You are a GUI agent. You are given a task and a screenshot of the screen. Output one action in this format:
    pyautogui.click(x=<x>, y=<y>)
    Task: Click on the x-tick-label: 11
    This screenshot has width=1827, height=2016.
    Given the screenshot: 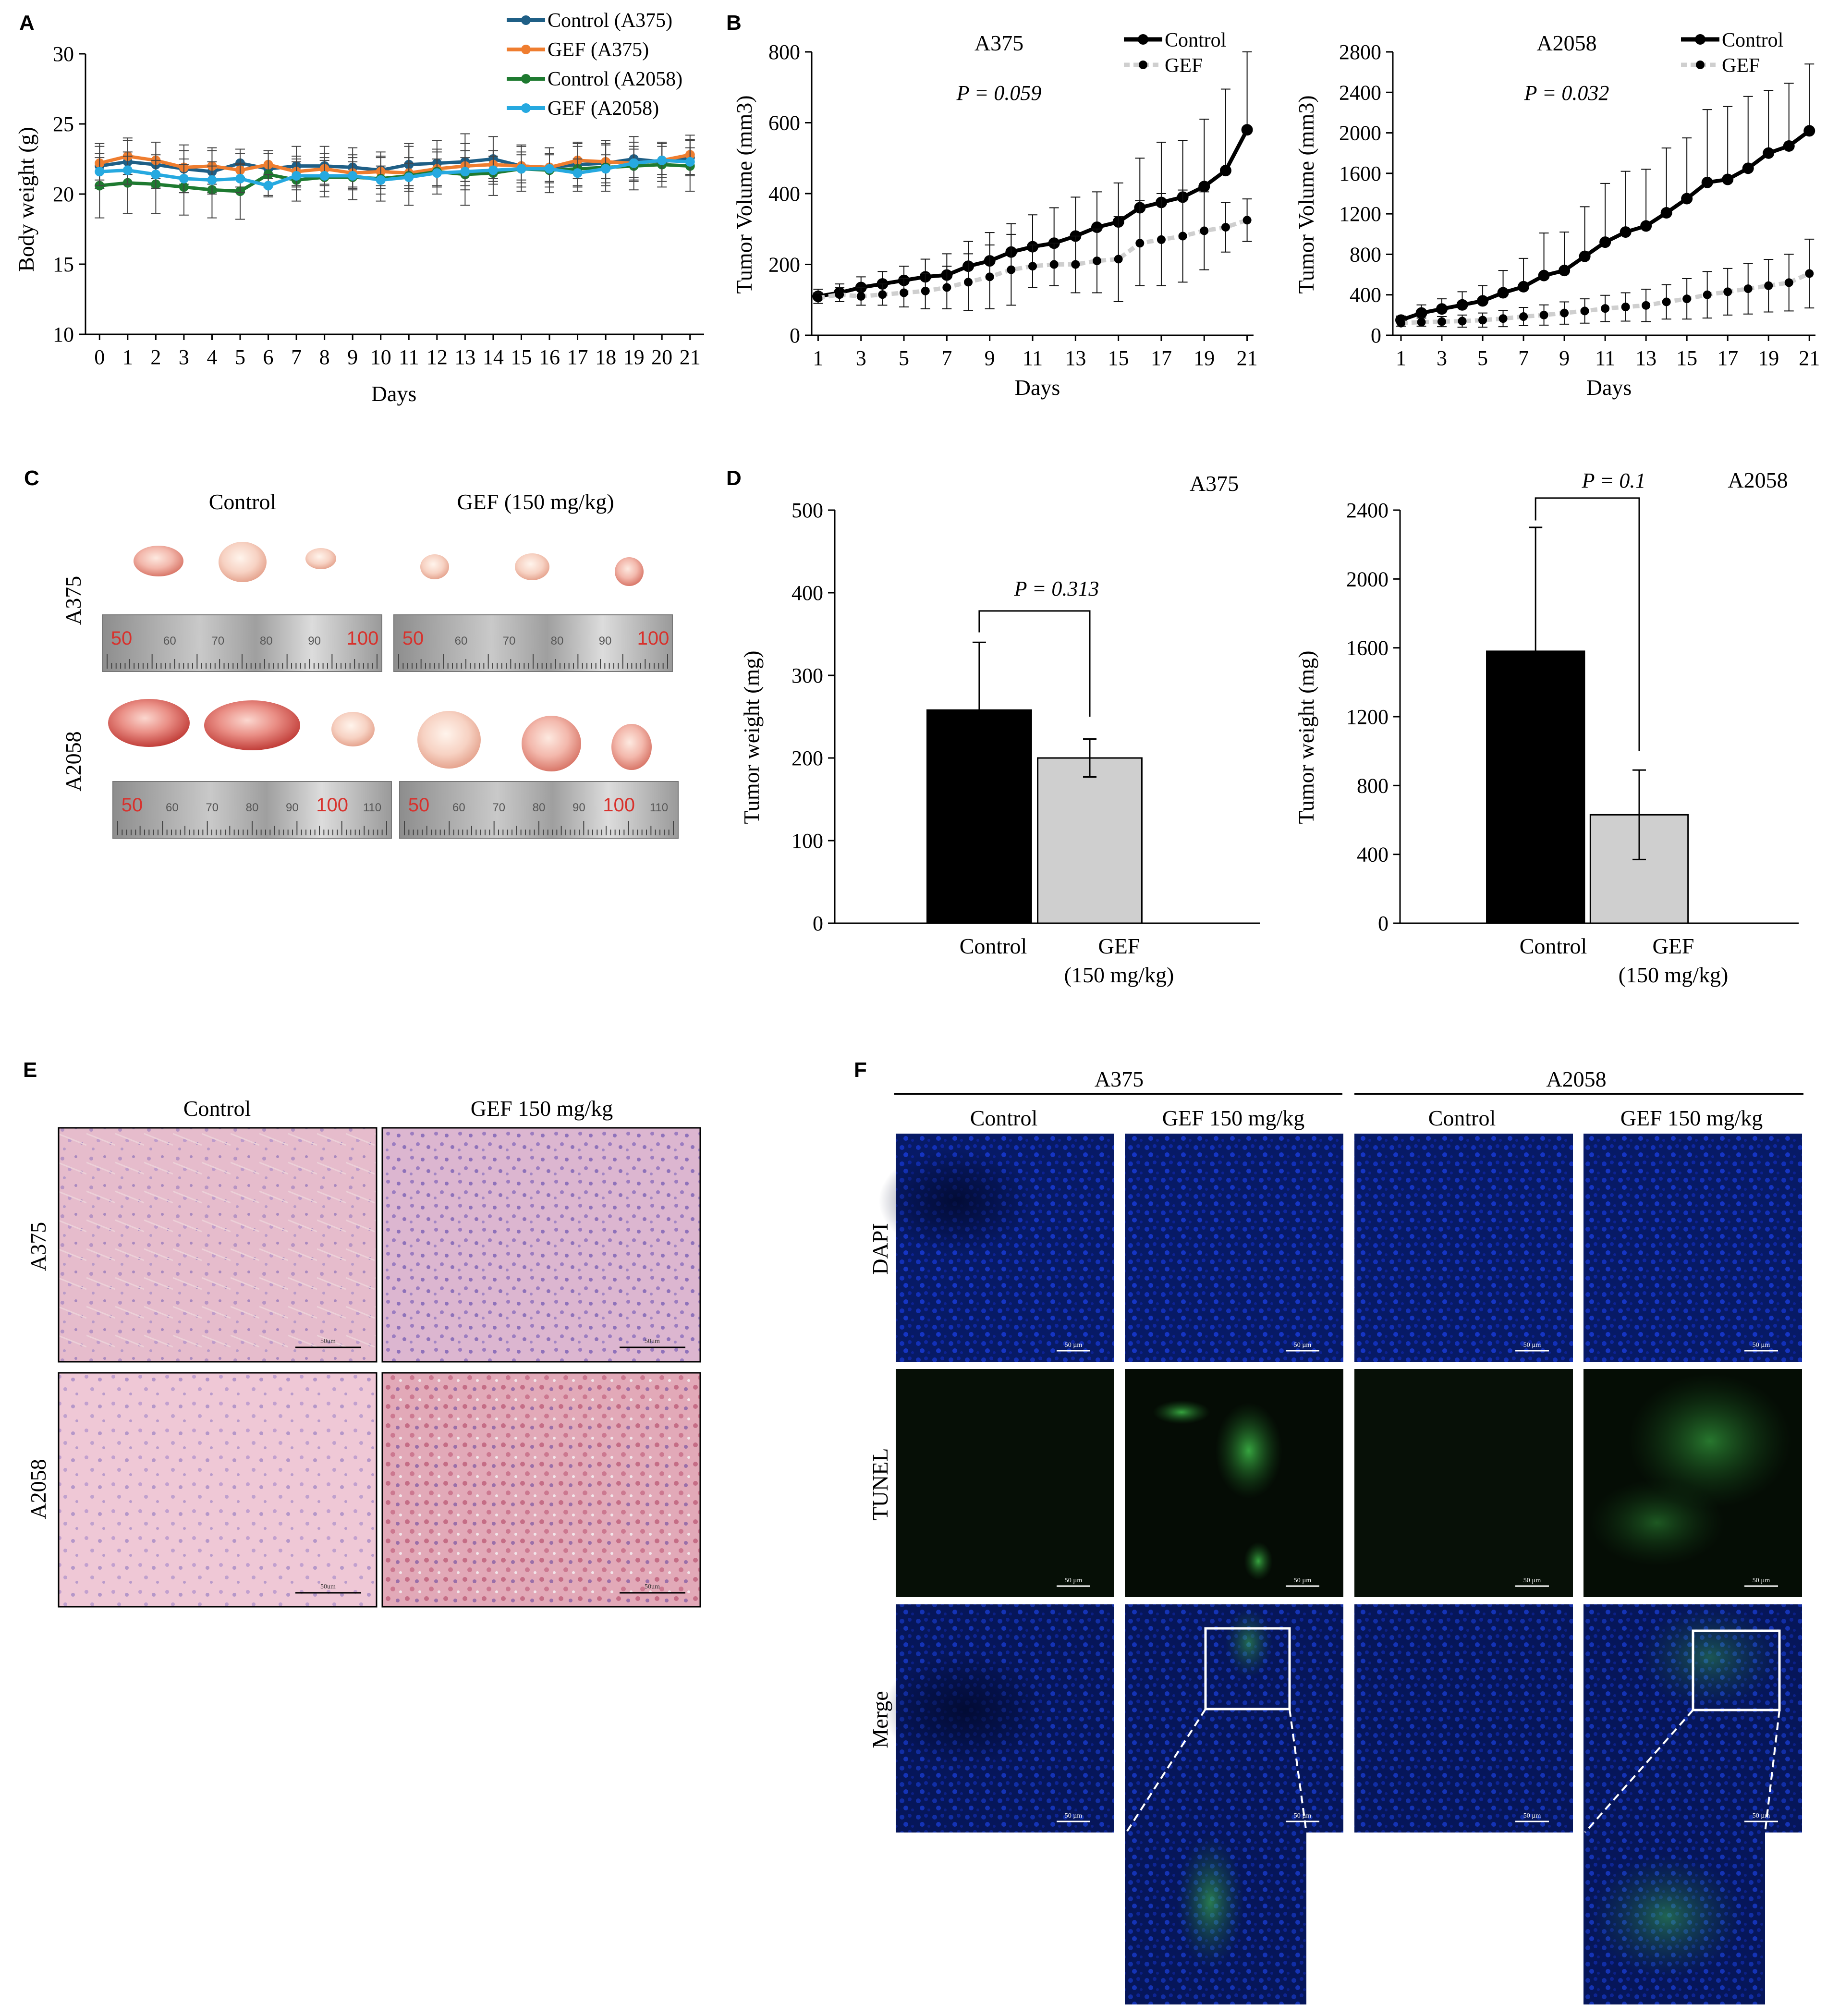 What is the action you would take?
    pyautogui.click(x=409, y=357)
    